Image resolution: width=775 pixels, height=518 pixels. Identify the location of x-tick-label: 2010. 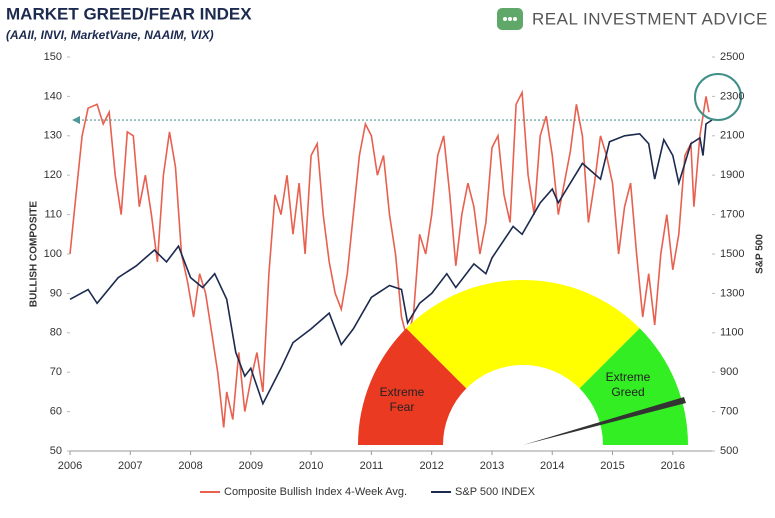
(311, 466).